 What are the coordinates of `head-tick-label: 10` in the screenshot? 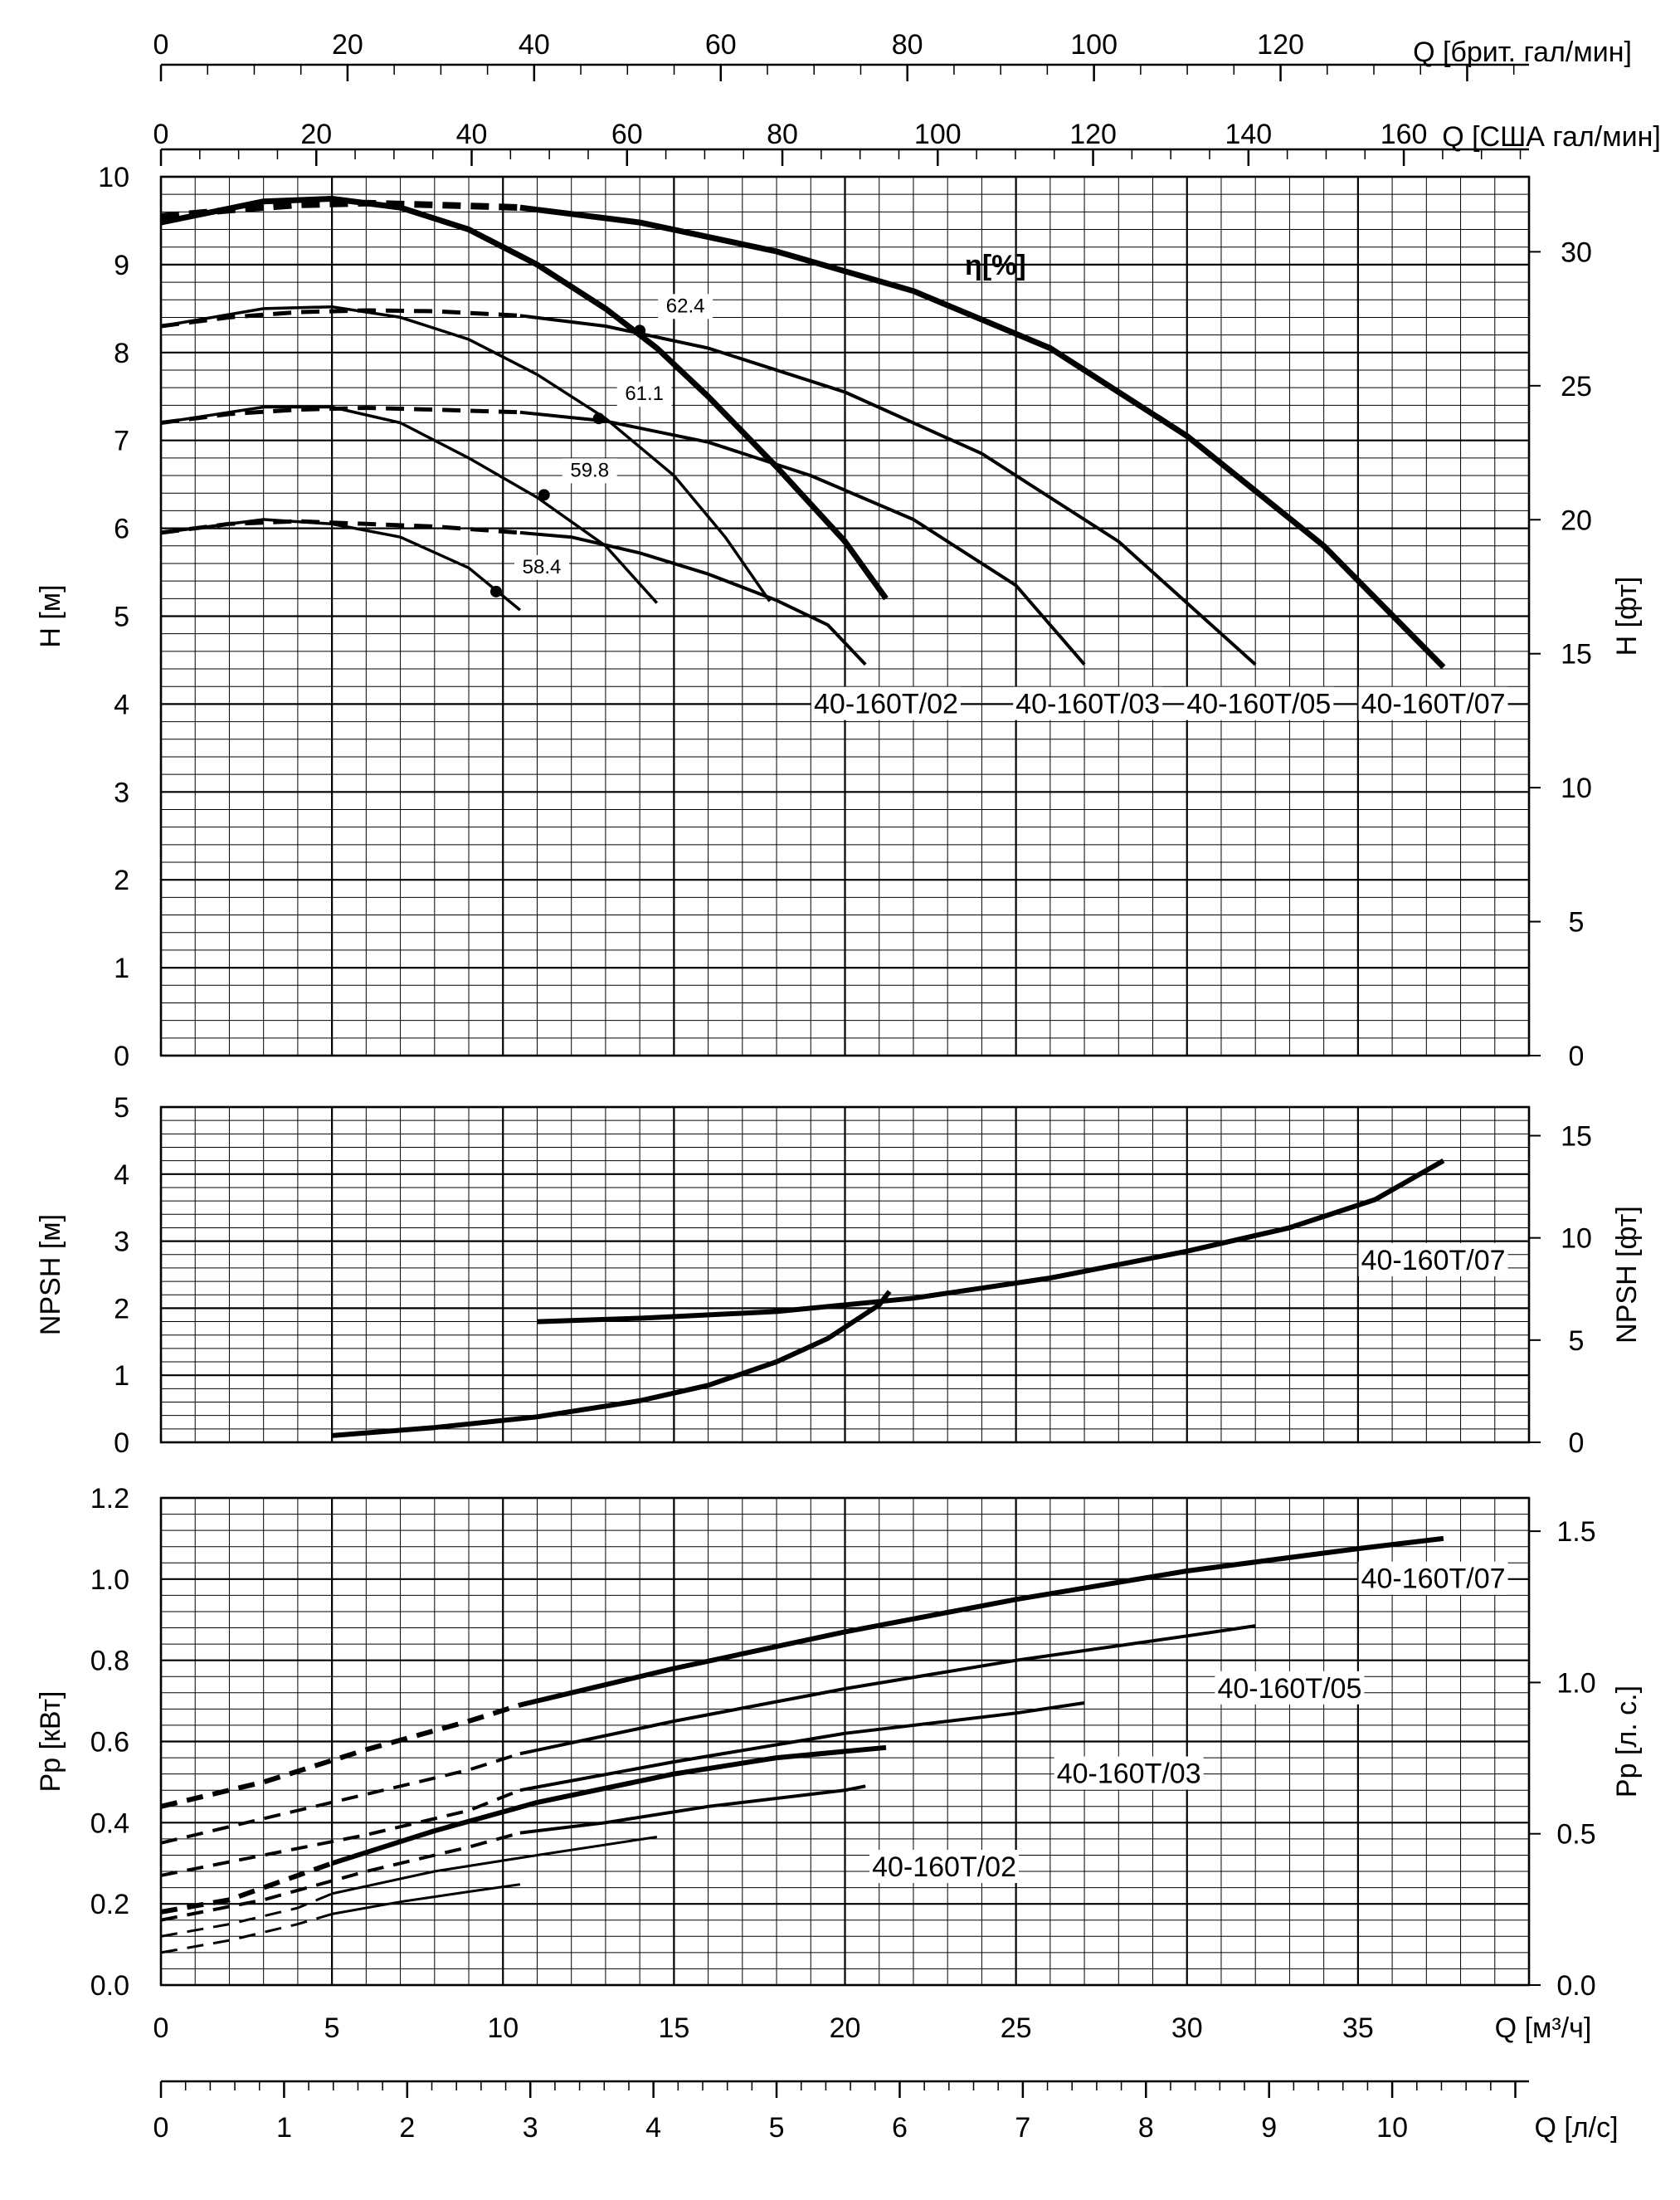 It's located at (113, 178).